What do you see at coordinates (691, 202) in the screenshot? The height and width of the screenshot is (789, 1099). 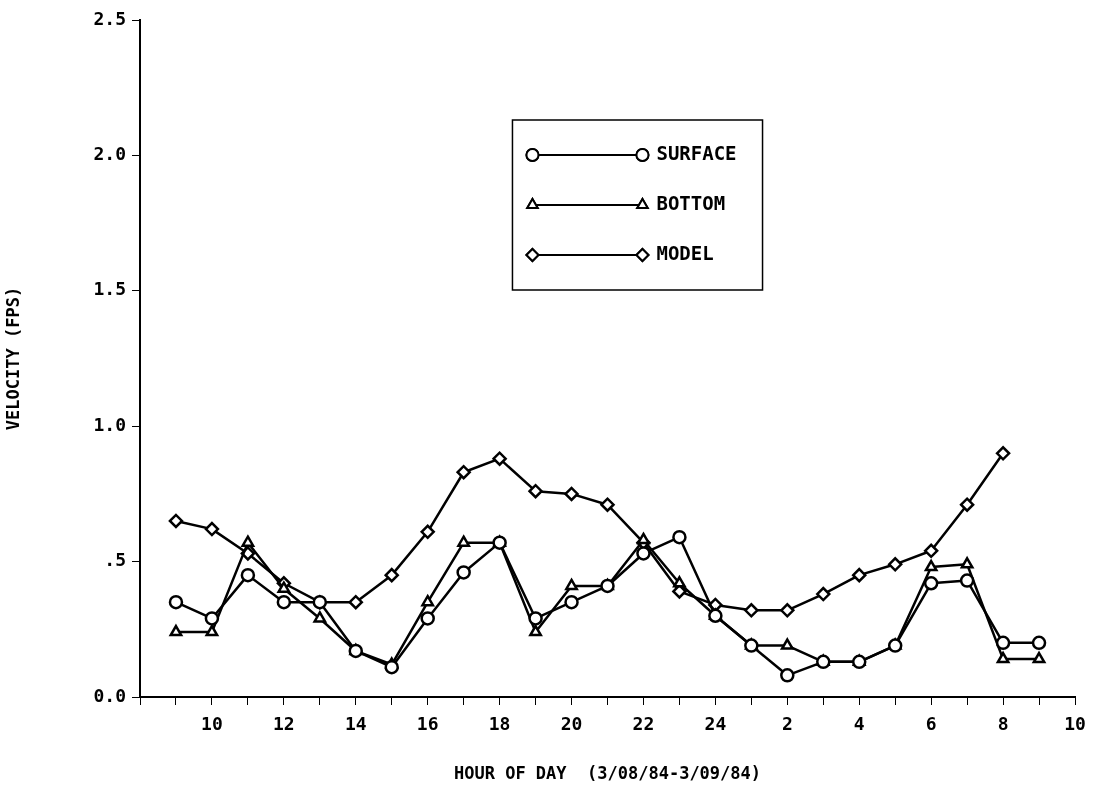 I see `legend-label: BOTTOM` at bounding box center [691, 202].